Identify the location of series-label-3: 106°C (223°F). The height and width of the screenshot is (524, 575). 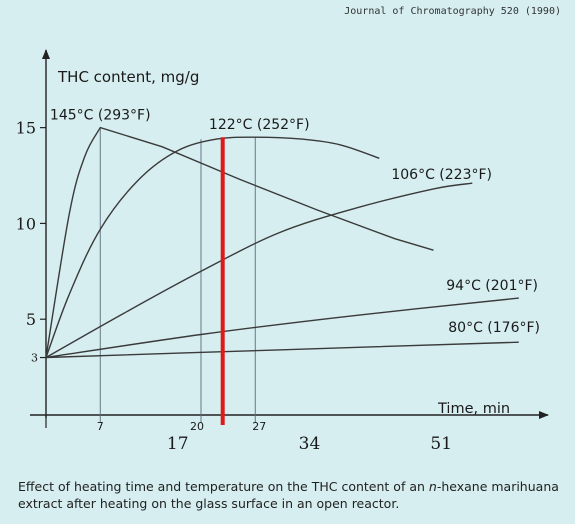
(441, 175).